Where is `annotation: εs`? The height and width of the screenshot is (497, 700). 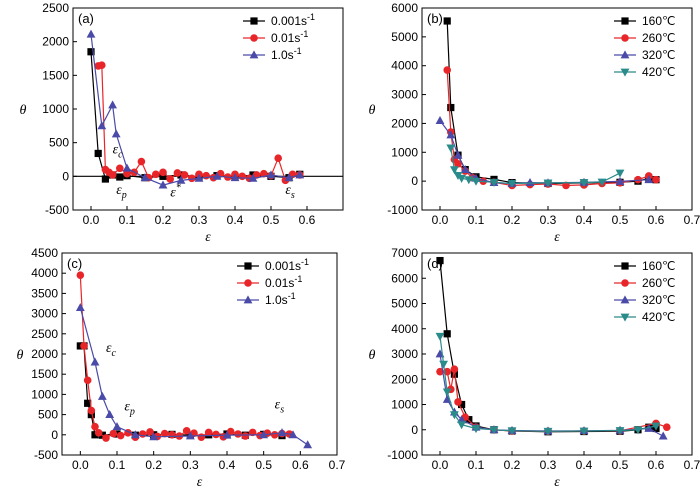 annotation: εs is located at coordinates (280, 407).